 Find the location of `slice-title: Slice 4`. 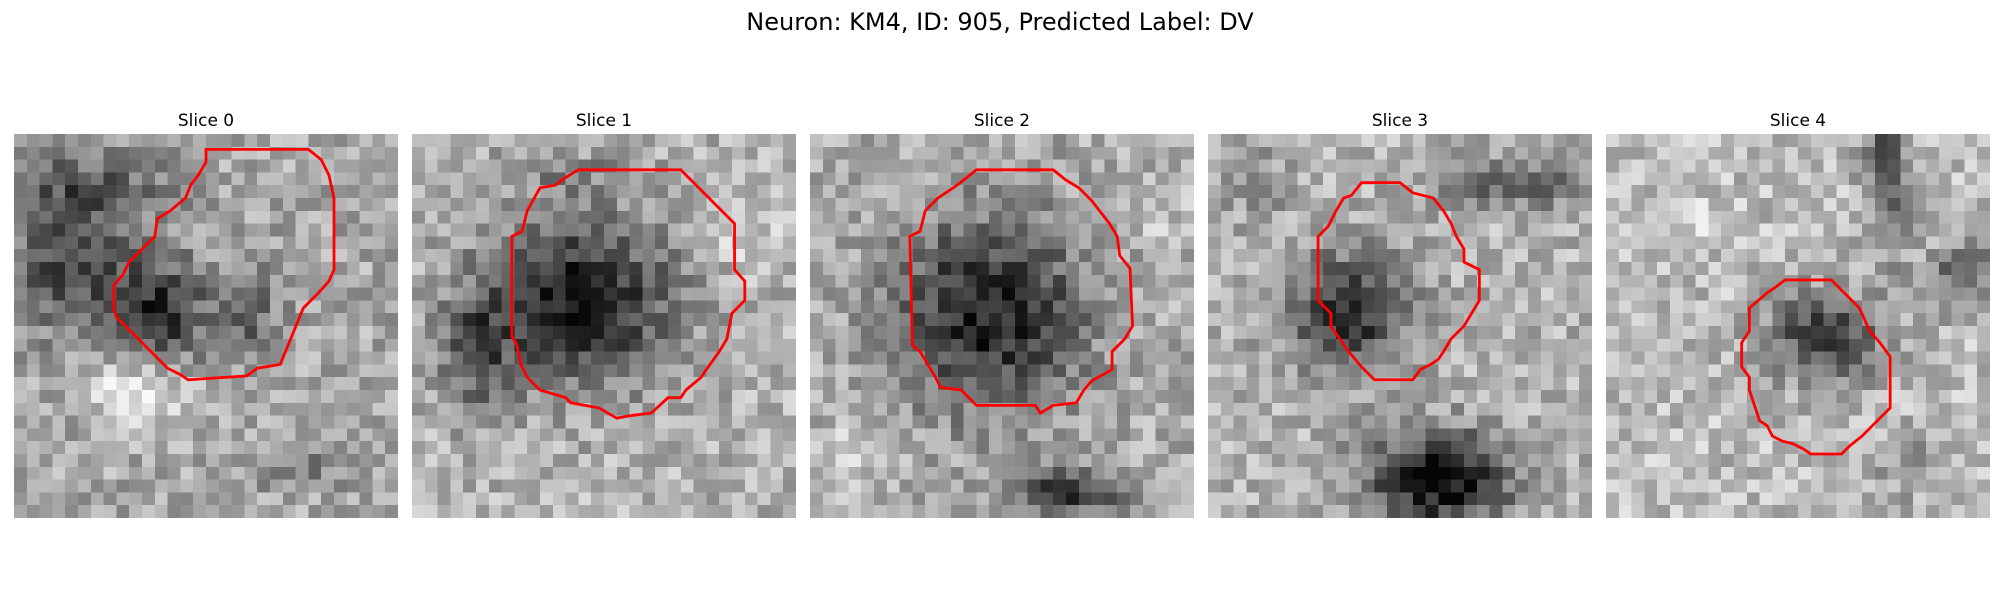

slice-title: Slice 4 is located at coordinates (1798, 121).